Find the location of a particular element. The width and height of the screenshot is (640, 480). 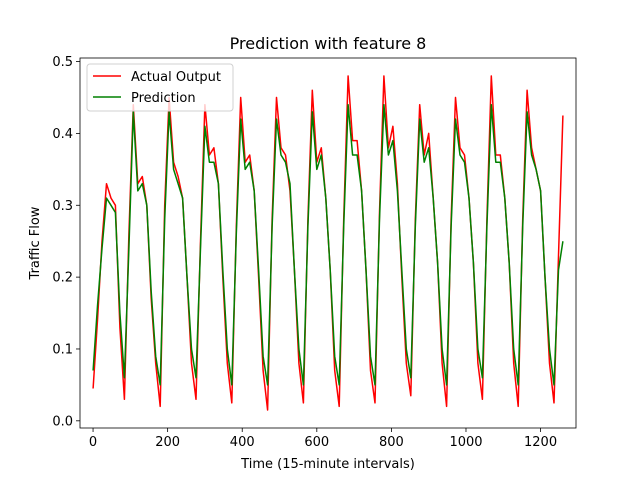

y-tick-label: 0.5 is located at coordinates (62, 62).